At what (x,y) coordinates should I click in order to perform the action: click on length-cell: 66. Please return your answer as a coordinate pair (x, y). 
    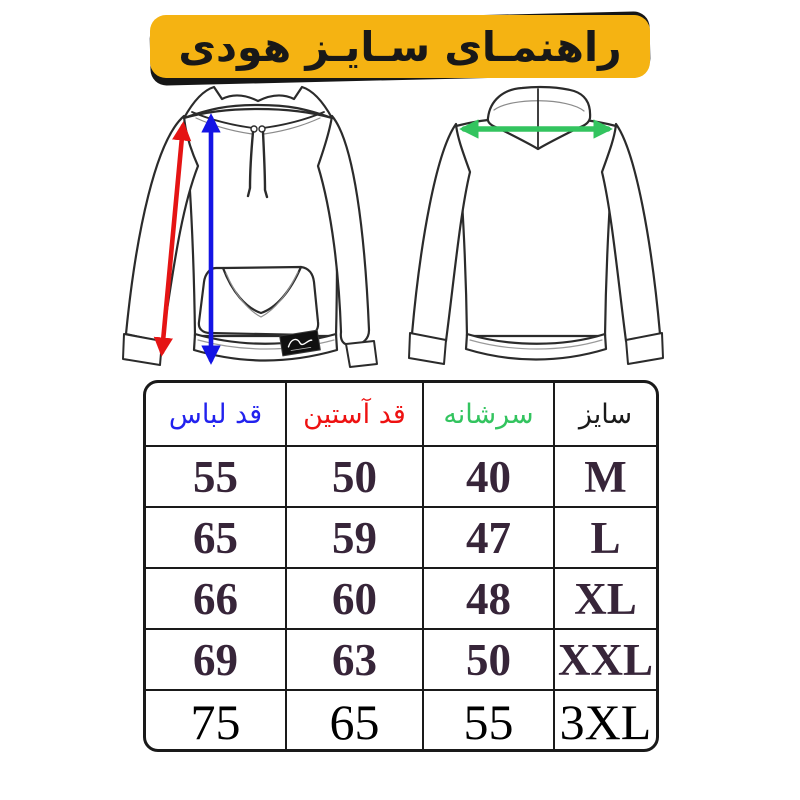
    Looking at the image, I should click on (216, 598).